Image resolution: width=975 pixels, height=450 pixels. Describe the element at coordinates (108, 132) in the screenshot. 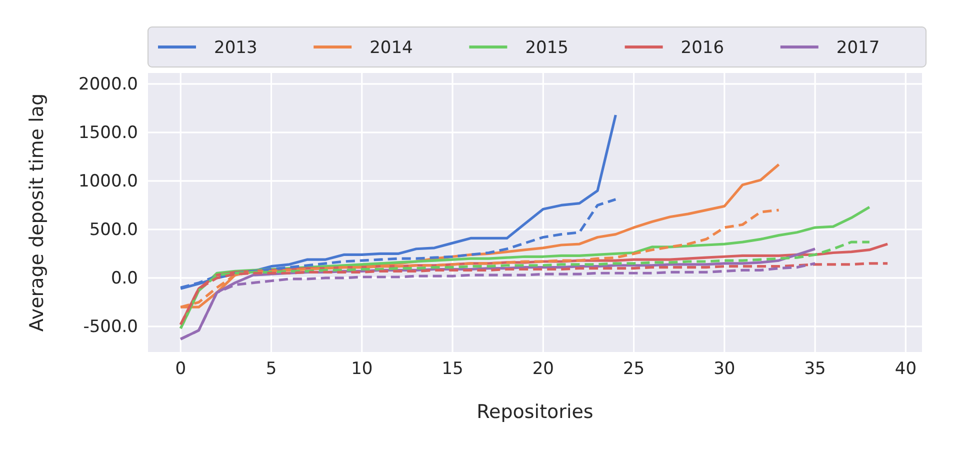

I see `y-tick-label: 1500.0` at that location.